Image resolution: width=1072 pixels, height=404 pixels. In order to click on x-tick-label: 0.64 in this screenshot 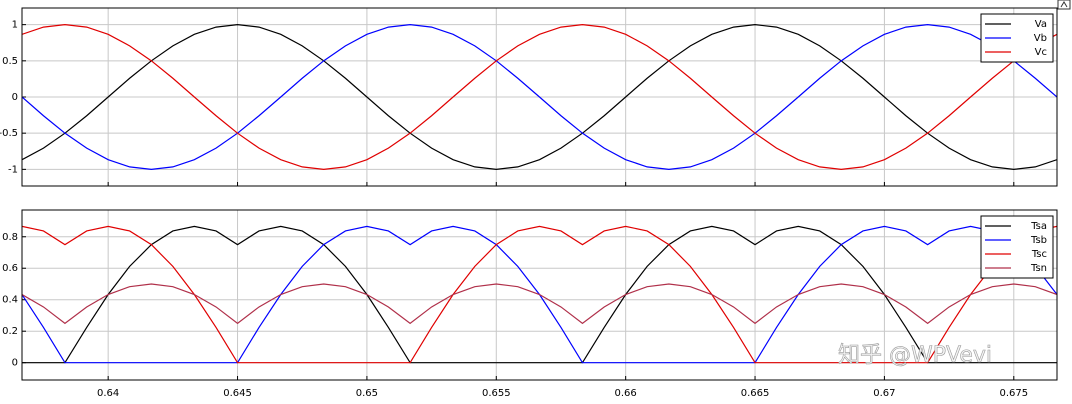, I will do `click(108, 393)`.